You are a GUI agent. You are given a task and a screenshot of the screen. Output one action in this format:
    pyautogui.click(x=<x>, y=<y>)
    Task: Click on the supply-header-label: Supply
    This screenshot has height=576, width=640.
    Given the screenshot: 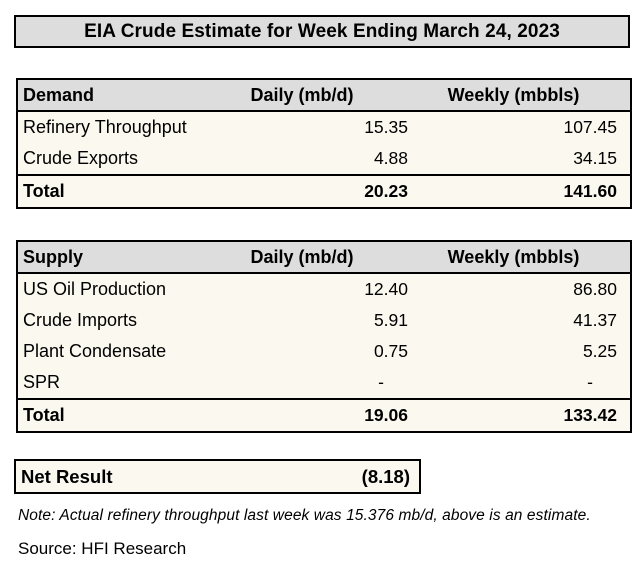 What is the action you would take?
    pyautogui.click(x=112, y=257)
    